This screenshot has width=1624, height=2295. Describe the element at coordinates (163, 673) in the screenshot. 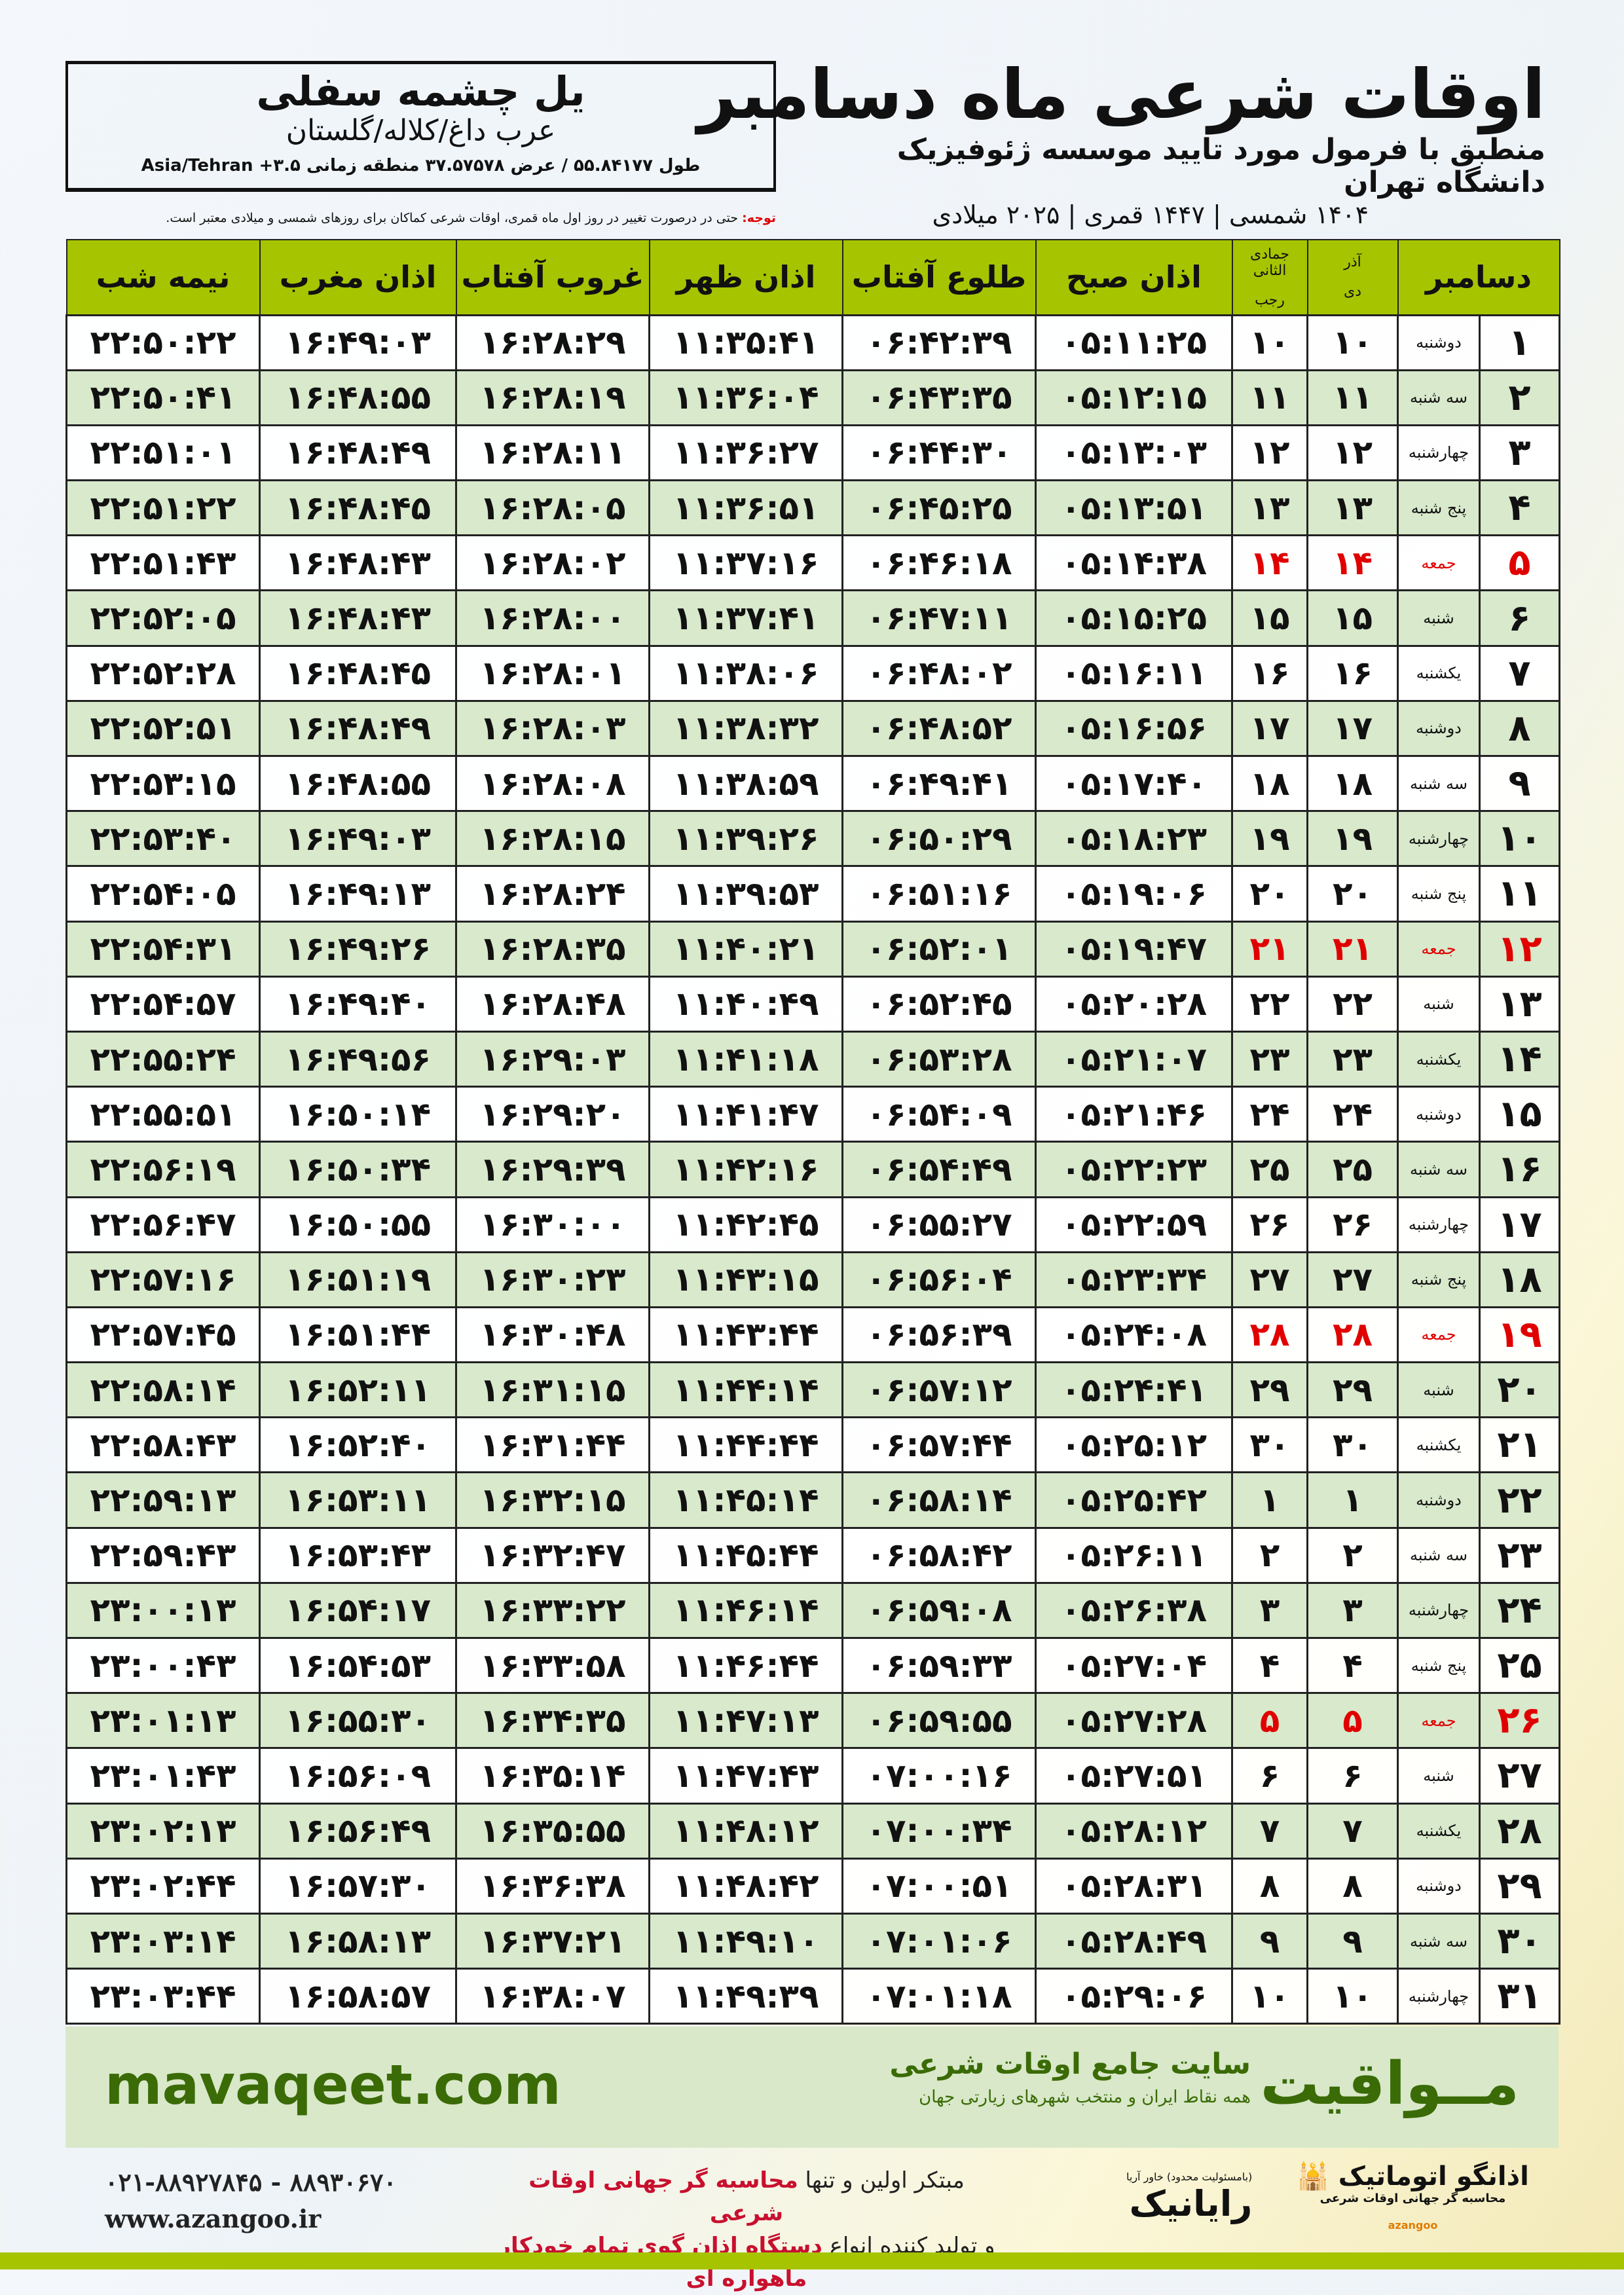

I see `cell-midnight: ۲۲:۵۲:۲۸` at that location.